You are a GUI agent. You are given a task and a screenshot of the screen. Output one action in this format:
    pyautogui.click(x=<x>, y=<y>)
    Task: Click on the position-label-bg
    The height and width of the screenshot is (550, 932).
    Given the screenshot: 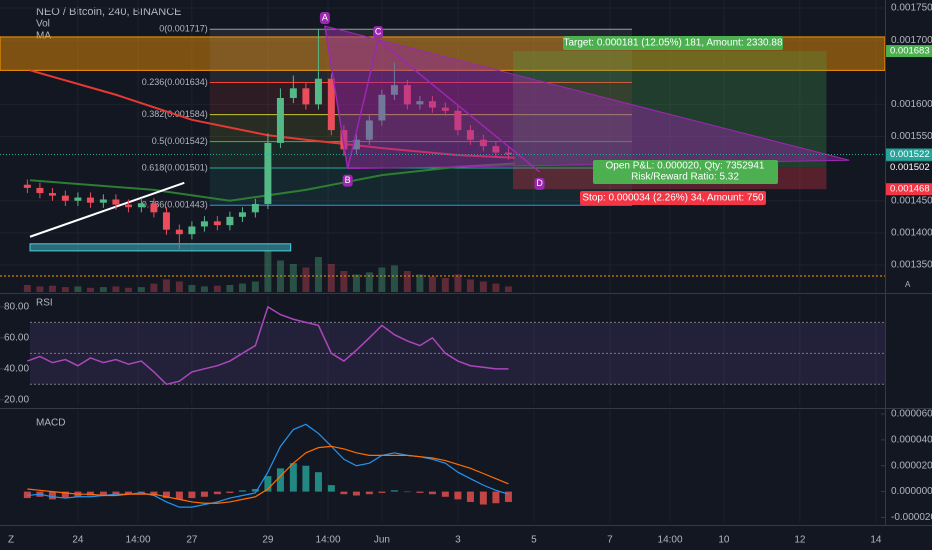 What is the action you would take?
    pyautogui.click(x=685, y=172)
    